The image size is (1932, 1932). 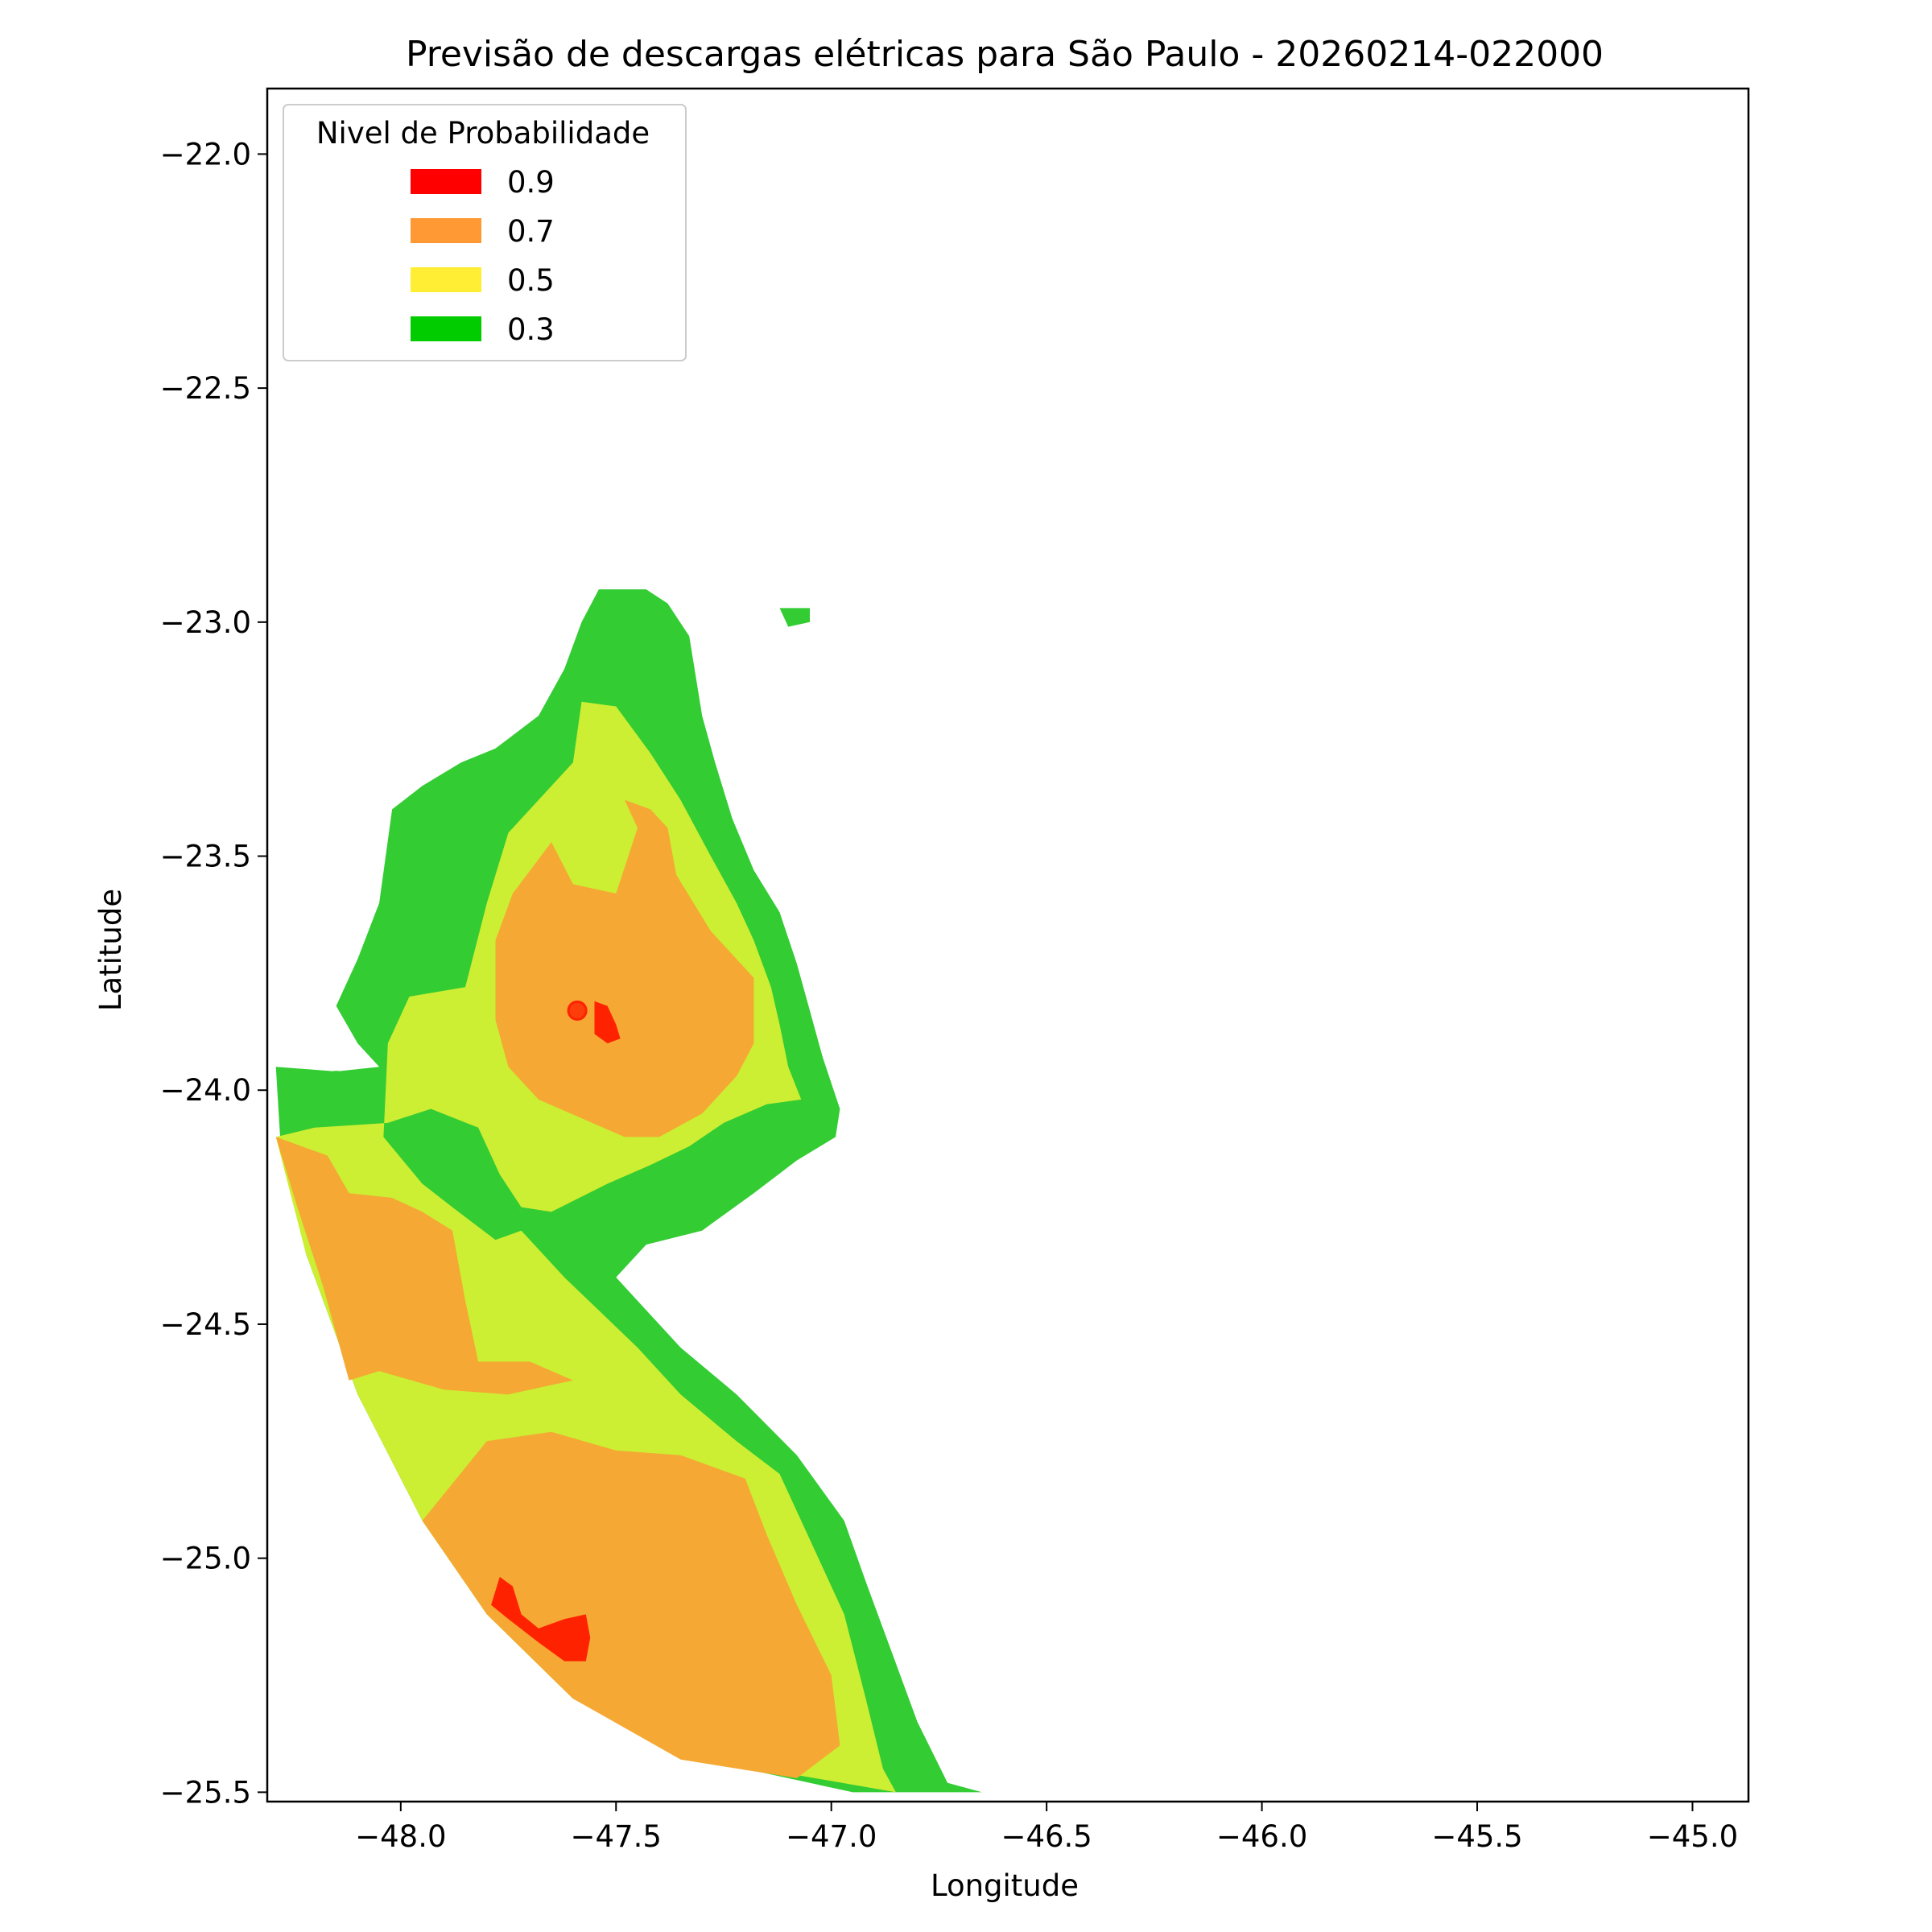 I want to click on x-tick-label: −45.5, so click(x=1476, y=1836).